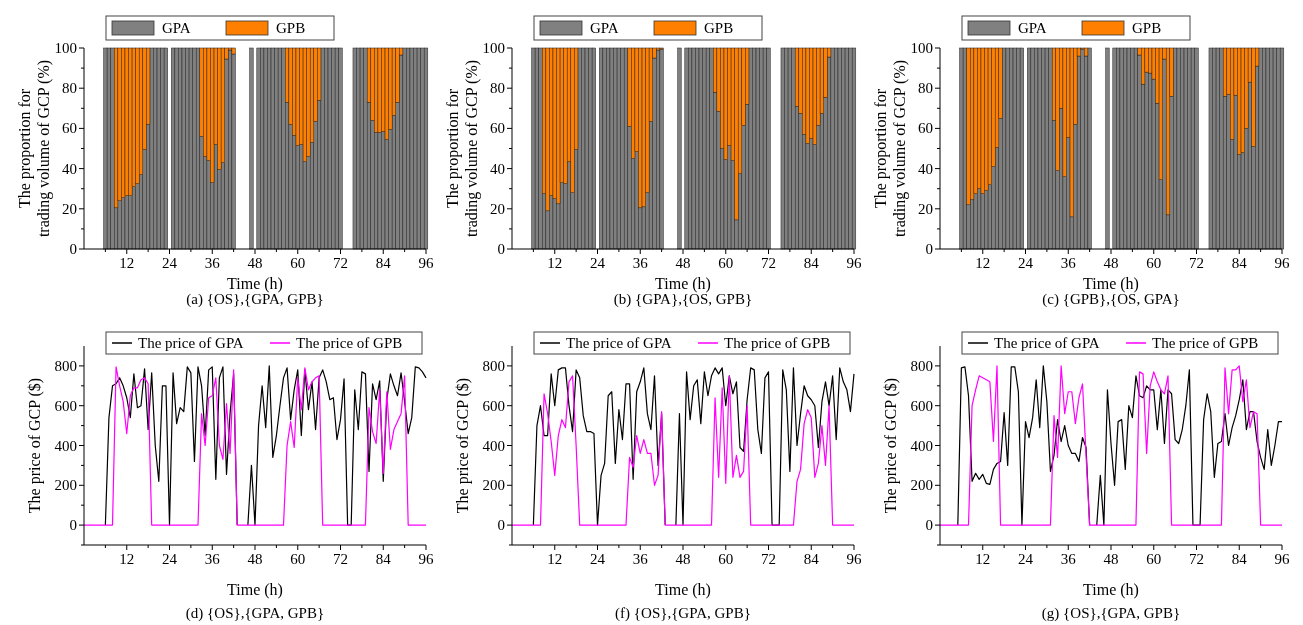 This screenshot has width=1303, height=625. Describe the element at coordinates (683, 613) in the screenshot. I see `text: (f) {OS},{GPA, GPB}` at that location.